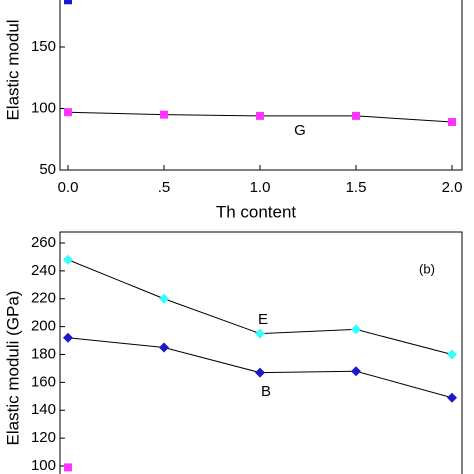  Describe the element at coordinates (452, 187) in the screenshot. I see `x-tick-label: 2.0` at that location.